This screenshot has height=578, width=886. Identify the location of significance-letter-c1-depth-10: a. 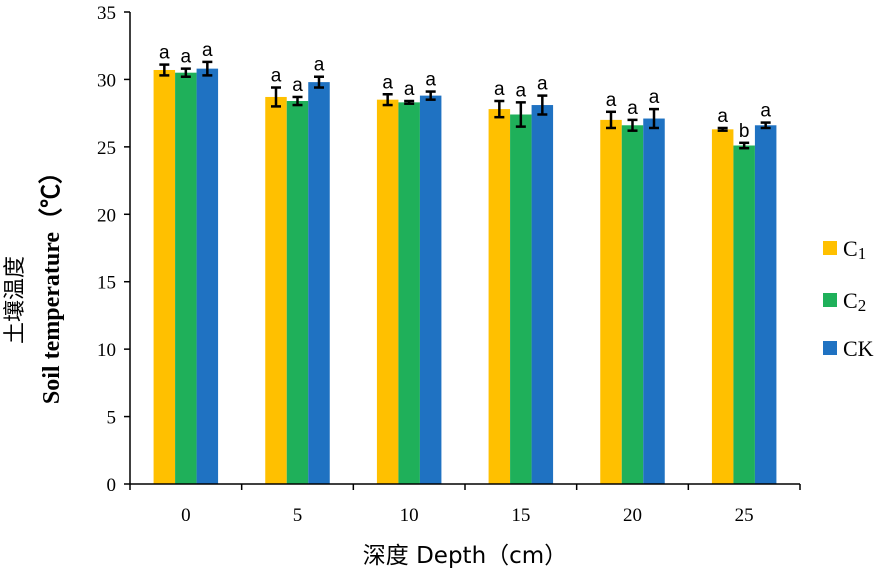
(387, 82).